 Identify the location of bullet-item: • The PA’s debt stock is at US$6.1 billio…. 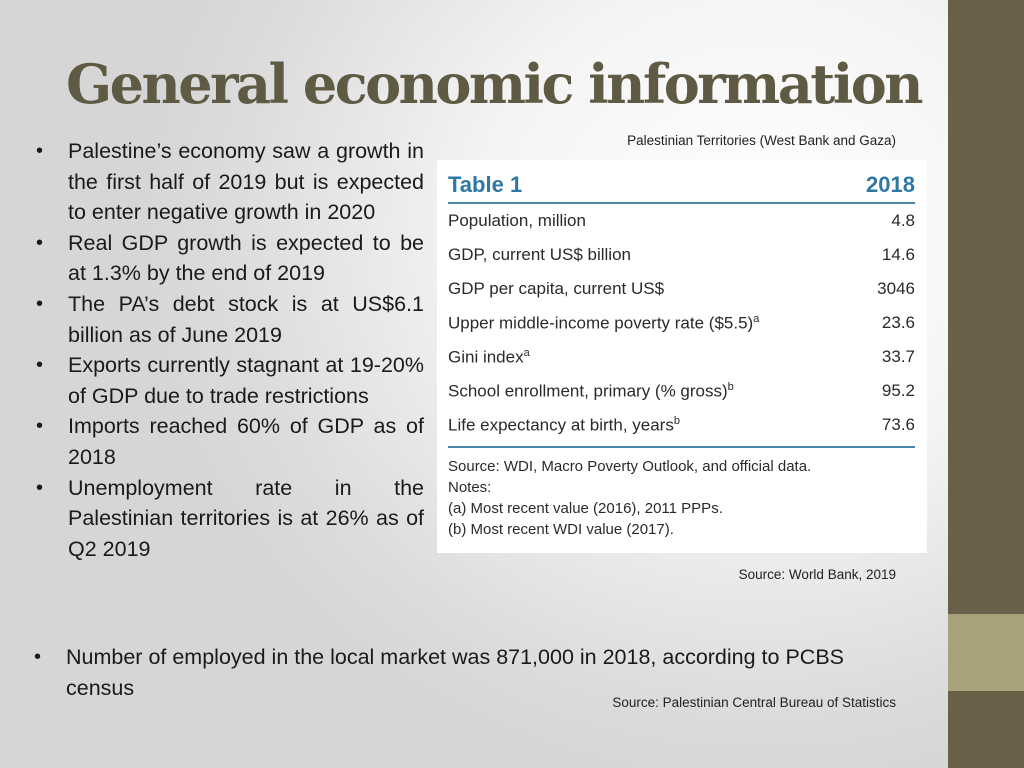
(230, 319).